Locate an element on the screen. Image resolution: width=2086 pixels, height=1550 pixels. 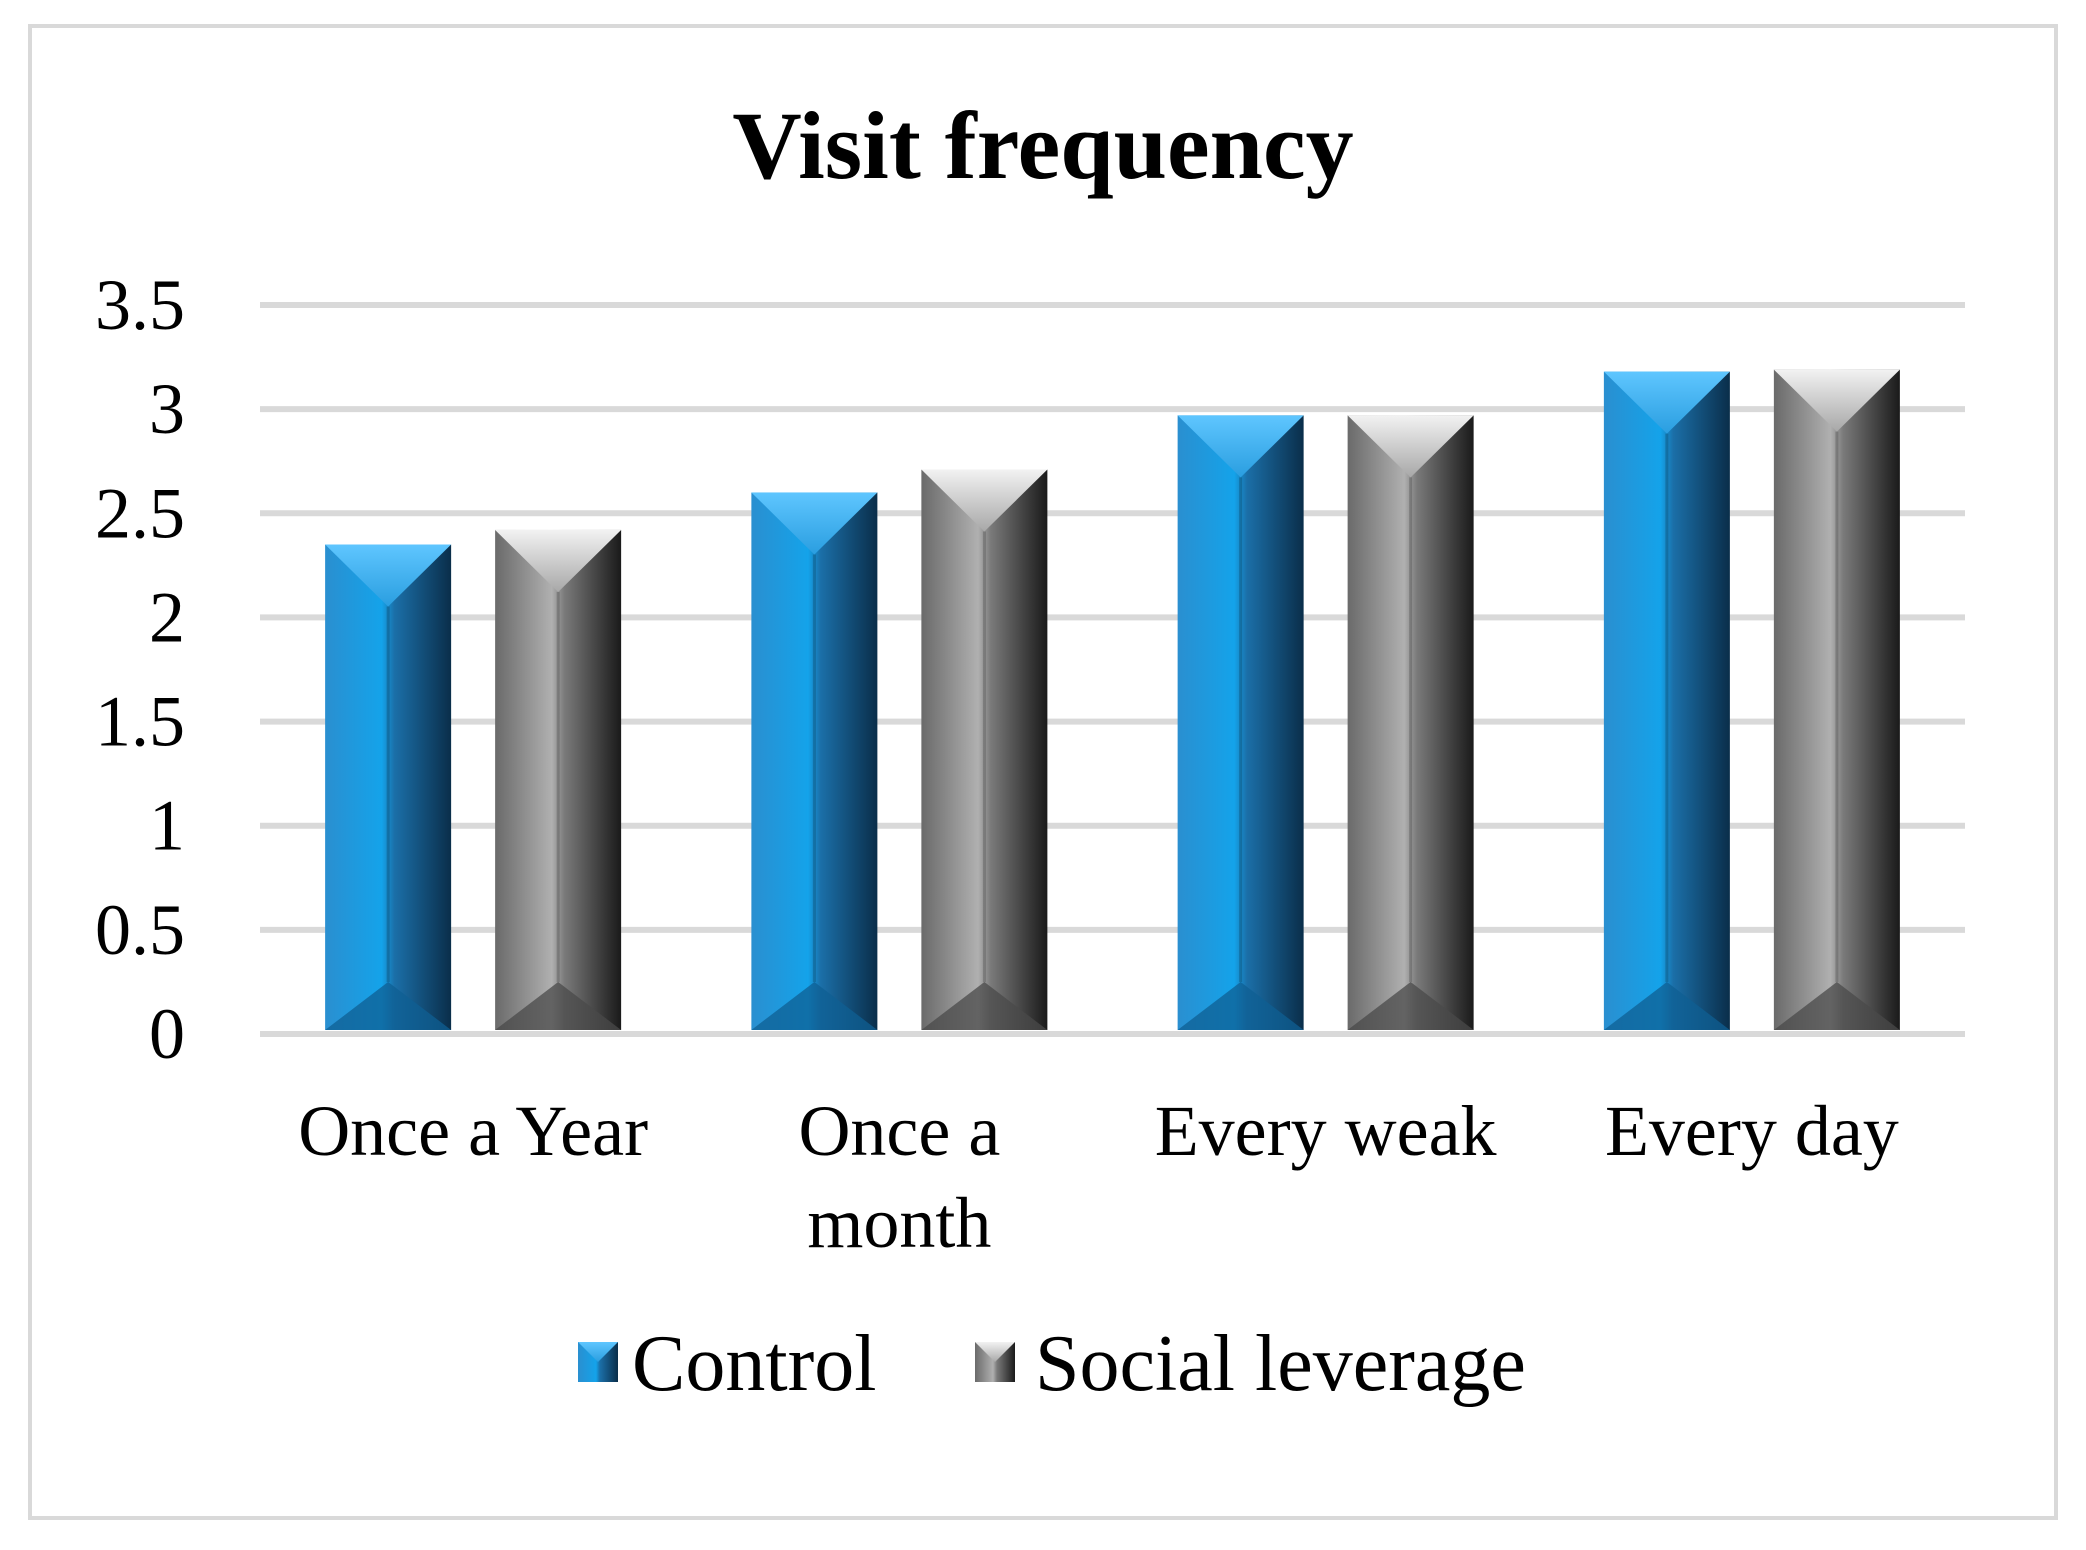
y-tick-label: 1 is located at coordinates (167, 826).